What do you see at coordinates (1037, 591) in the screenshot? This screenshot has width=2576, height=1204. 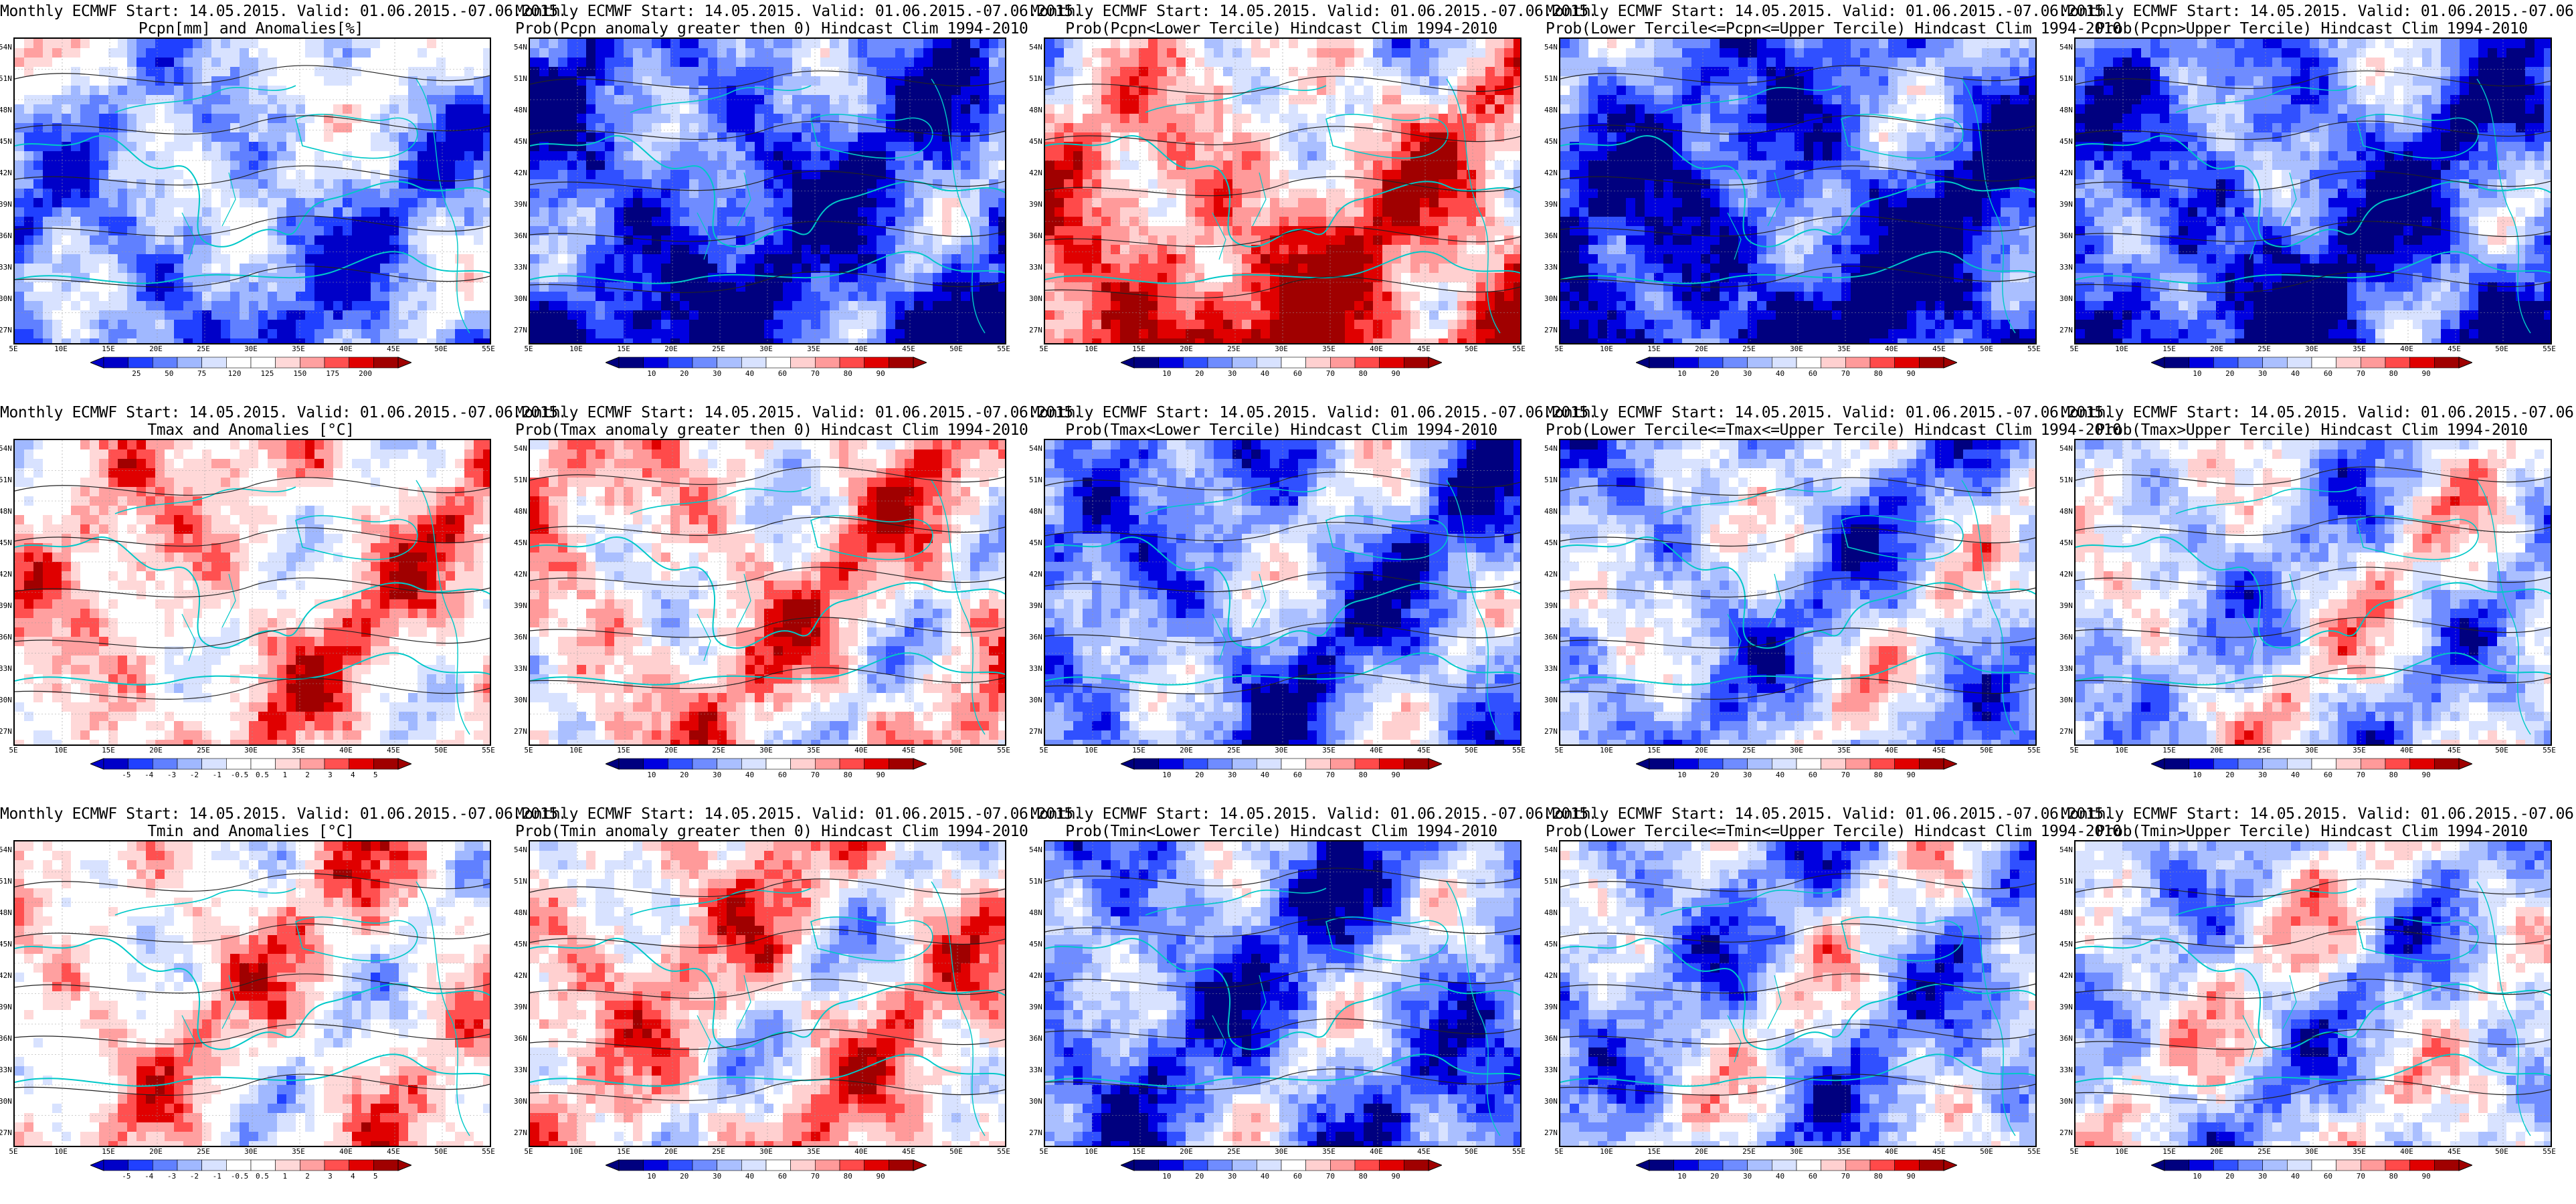 I see `latitude-axis: 54N 51N 48N 45N 42N 39N 36N 33N 30N 27N` at bounding box center [1037, 591].